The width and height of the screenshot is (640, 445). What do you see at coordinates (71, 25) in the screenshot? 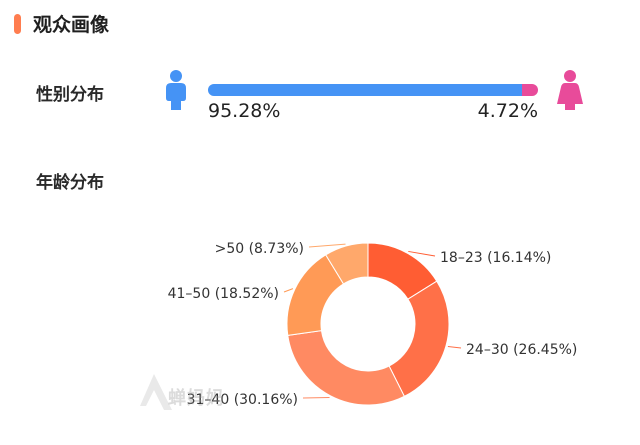
I see `section-title: 观众画像` at bounding box center [71, 25].